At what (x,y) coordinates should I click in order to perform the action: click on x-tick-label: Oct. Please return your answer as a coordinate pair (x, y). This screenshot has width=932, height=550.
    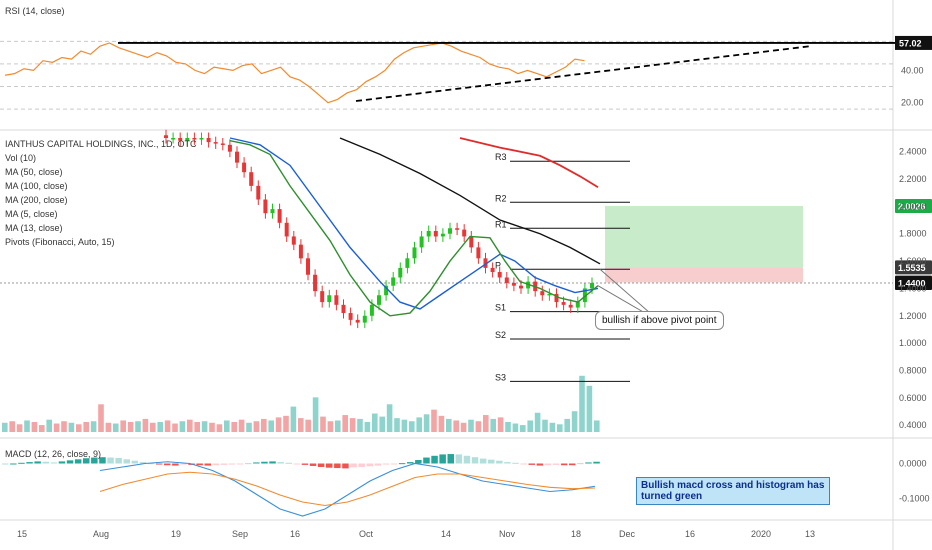
    Looking at the image, I should click on (366, 534).